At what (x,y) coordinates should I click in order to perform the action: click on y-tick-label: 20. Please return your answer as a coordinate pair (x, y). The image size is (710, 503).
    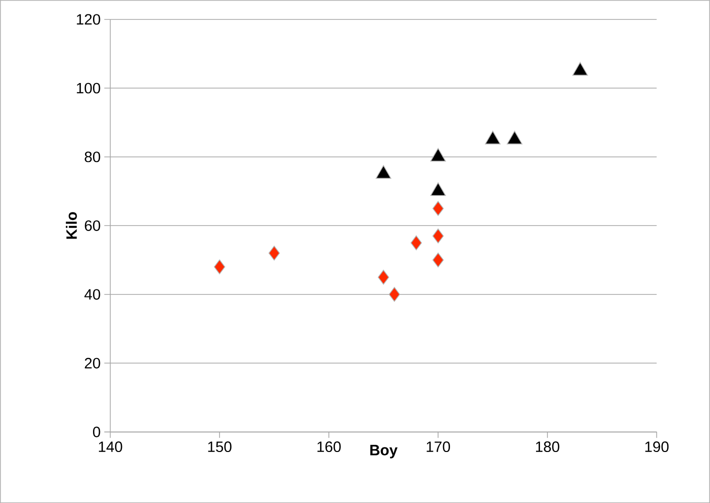
    Looking at the image, I should click on (92, 363).